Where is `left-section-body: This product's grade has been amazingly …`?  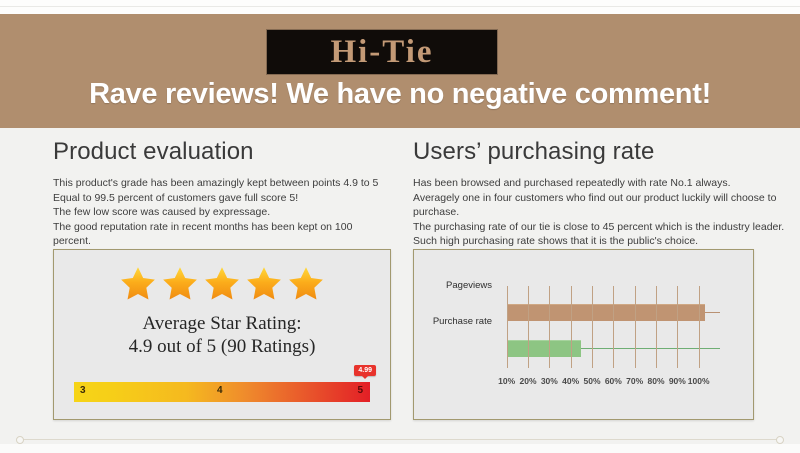 left-section-body: This product's grade has been amazingly … is located at coordinates (223, 212).